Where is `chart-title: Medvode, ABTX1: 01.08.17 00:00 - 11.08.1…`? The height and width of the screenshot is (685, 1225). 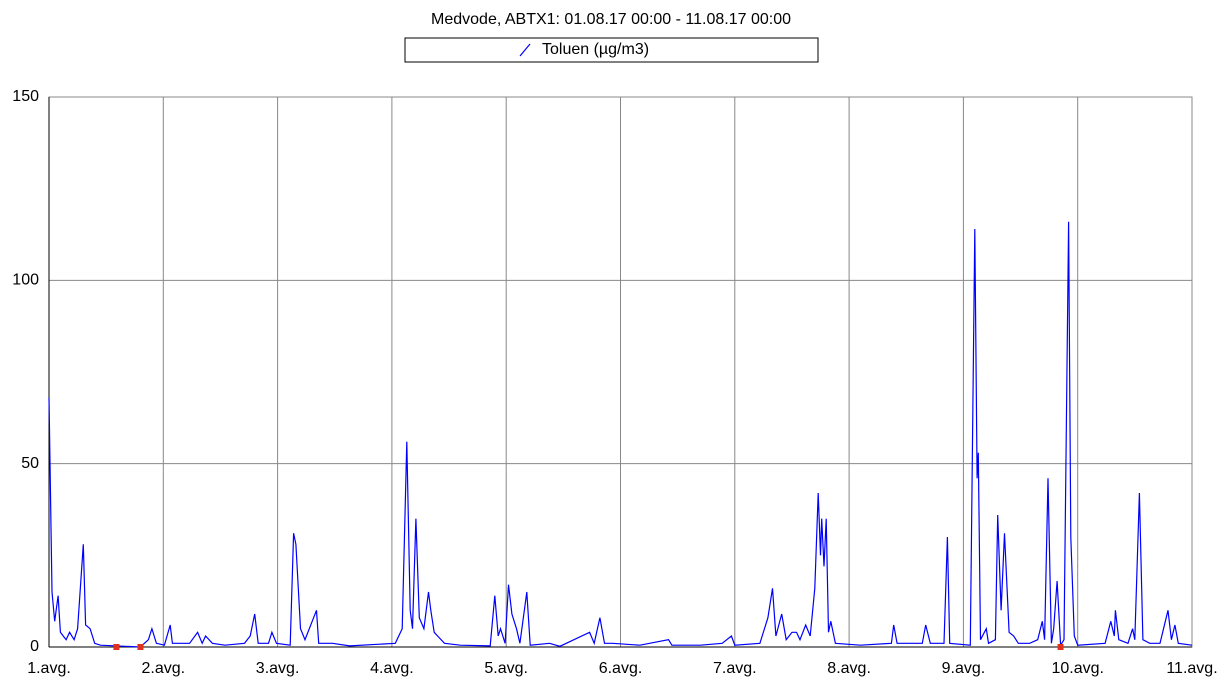
chart-title: Medvode, ABTX1: 01.08.17 00:00 - 11.08.1… is located at coordinates (611, 19).